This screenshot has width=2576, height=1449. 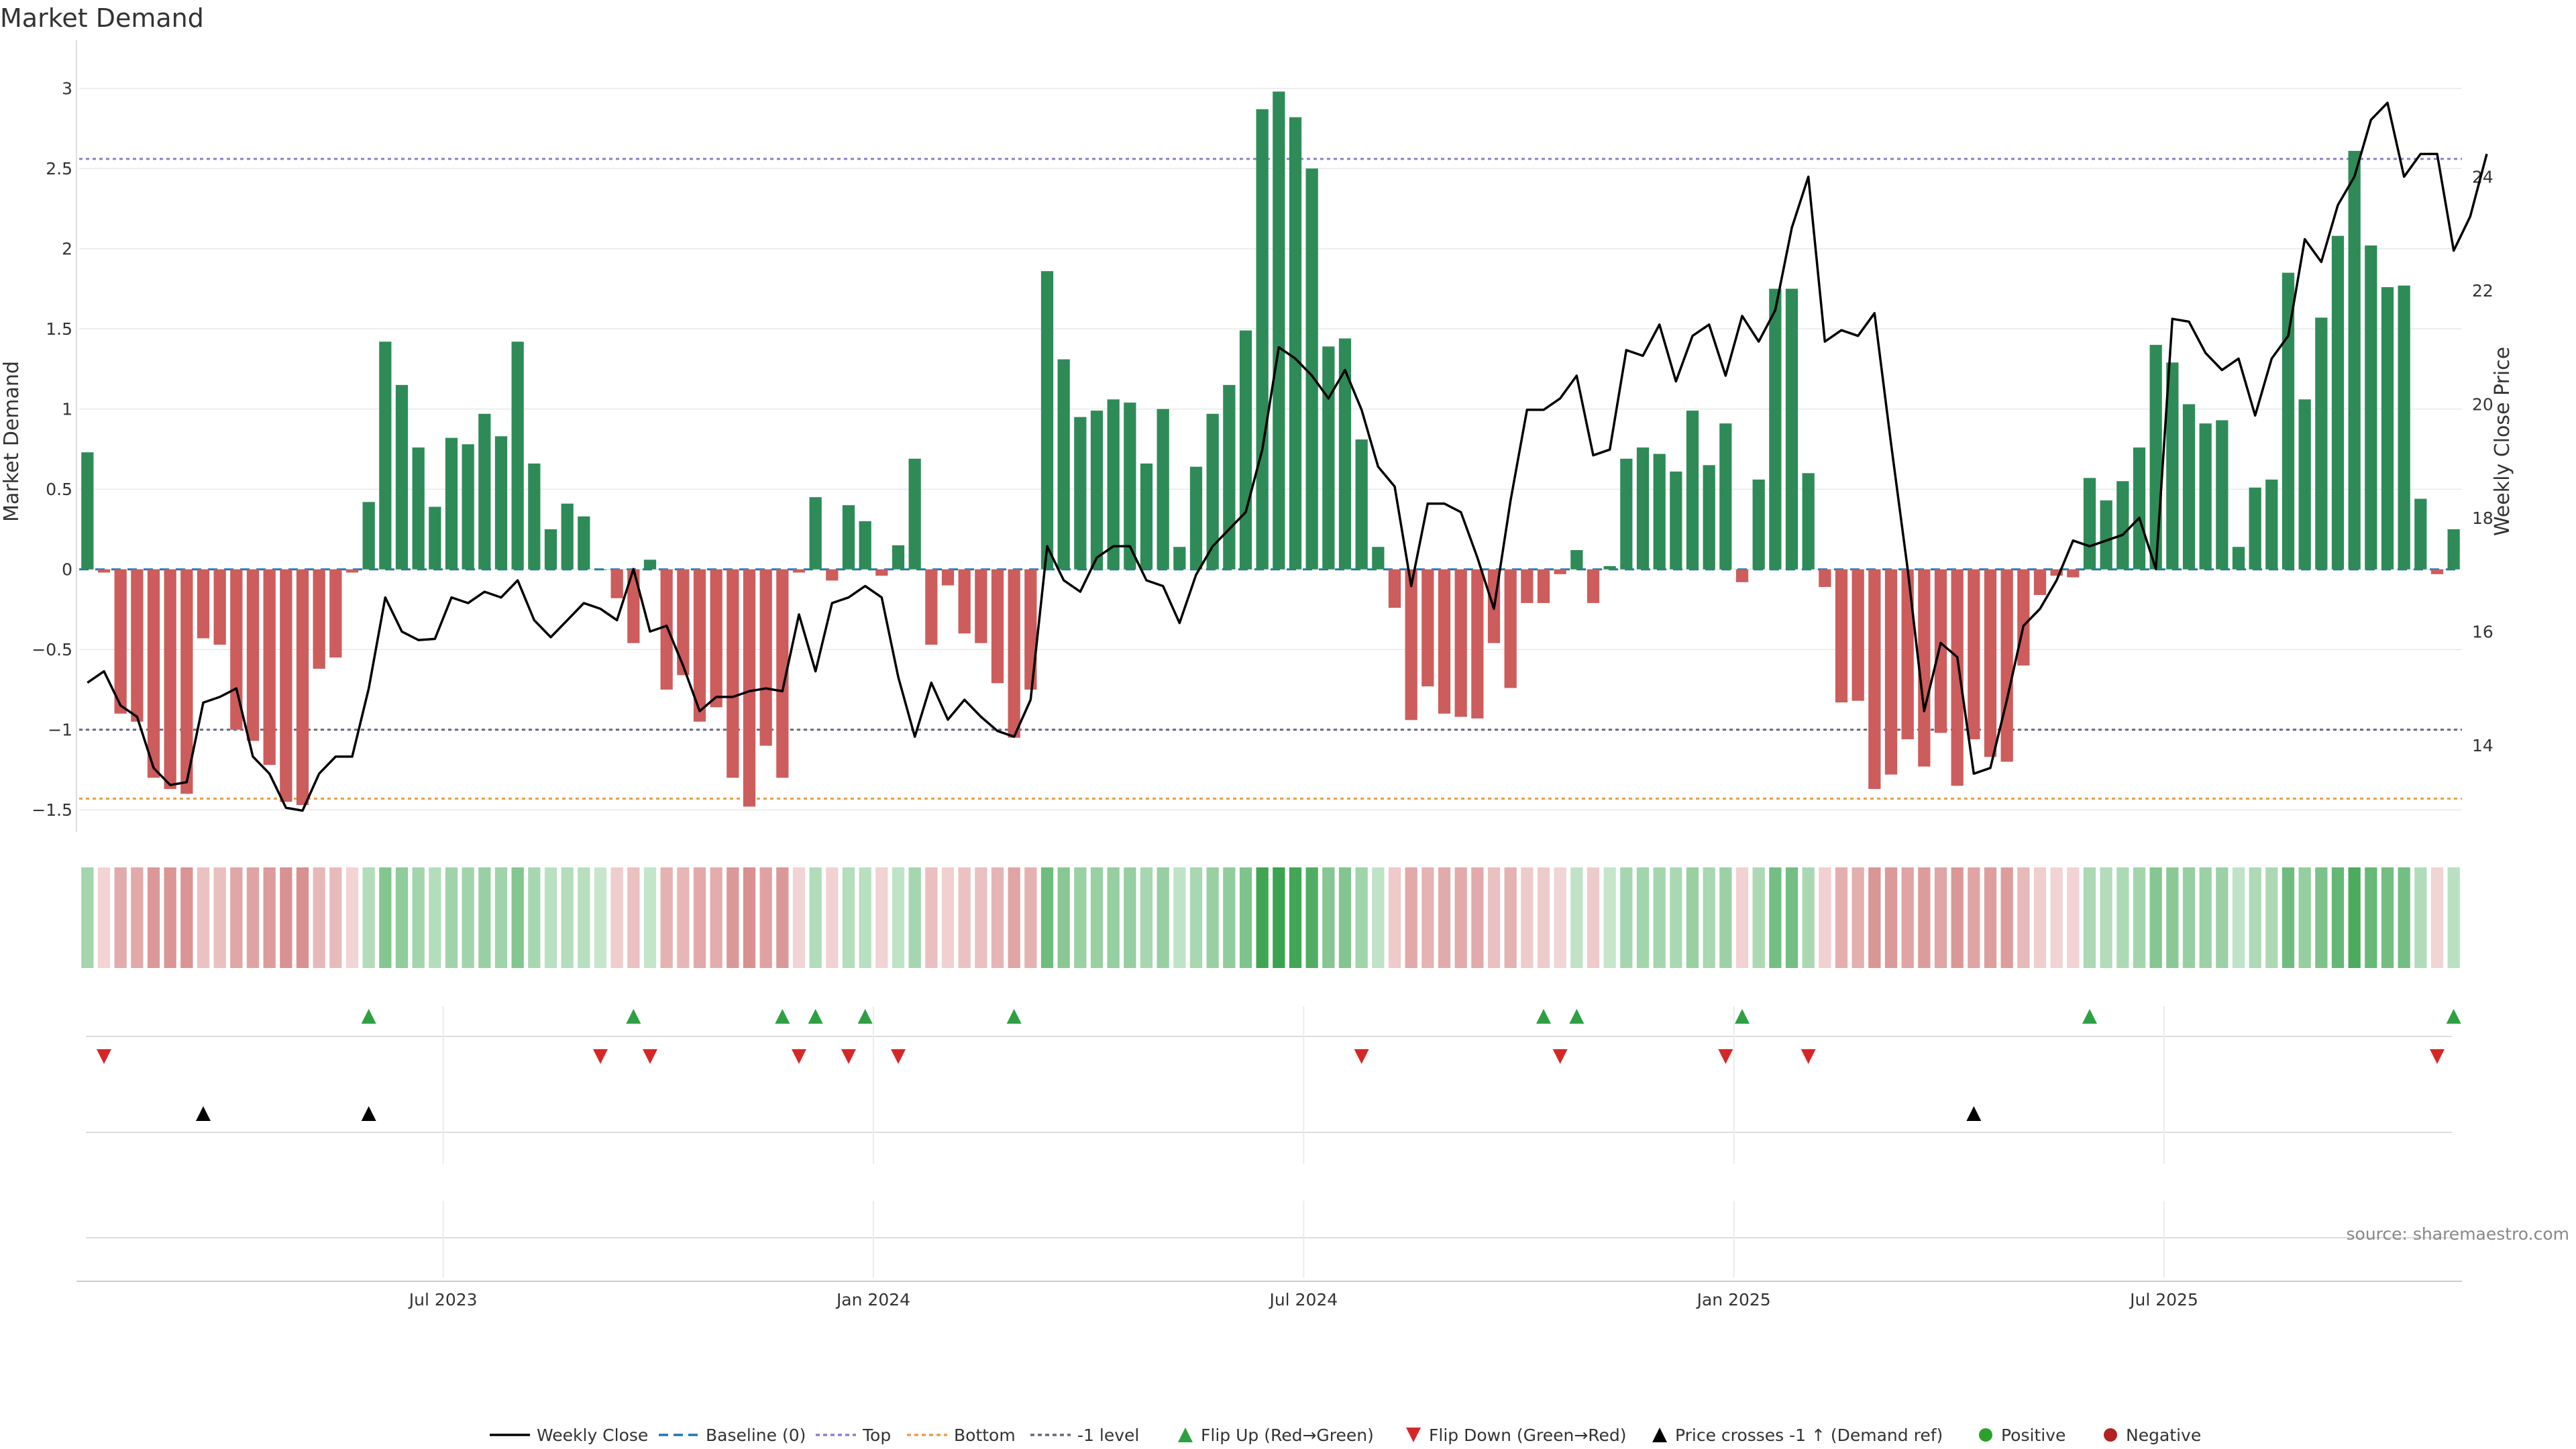 I want to click on legend-swatch, so click(x=2110, y=1435).